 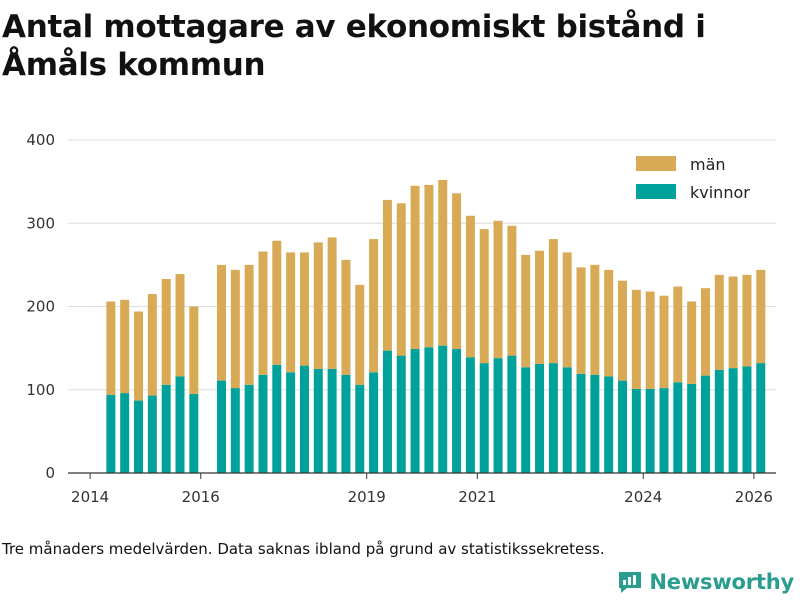 What do you see at coordinates (693, 178) in the screenshot?
I see `legend: män kvinnor` at bounding box center [693, 178].